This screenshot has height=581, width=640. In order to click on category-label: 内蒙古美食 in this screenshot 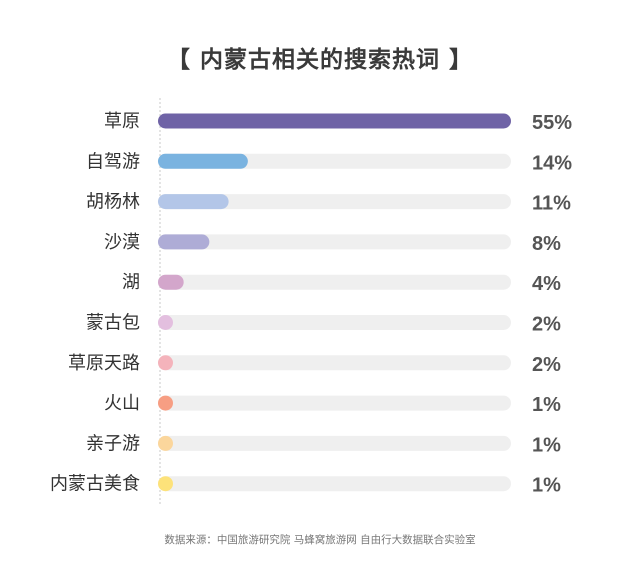, I will do `click(95, 484)`.